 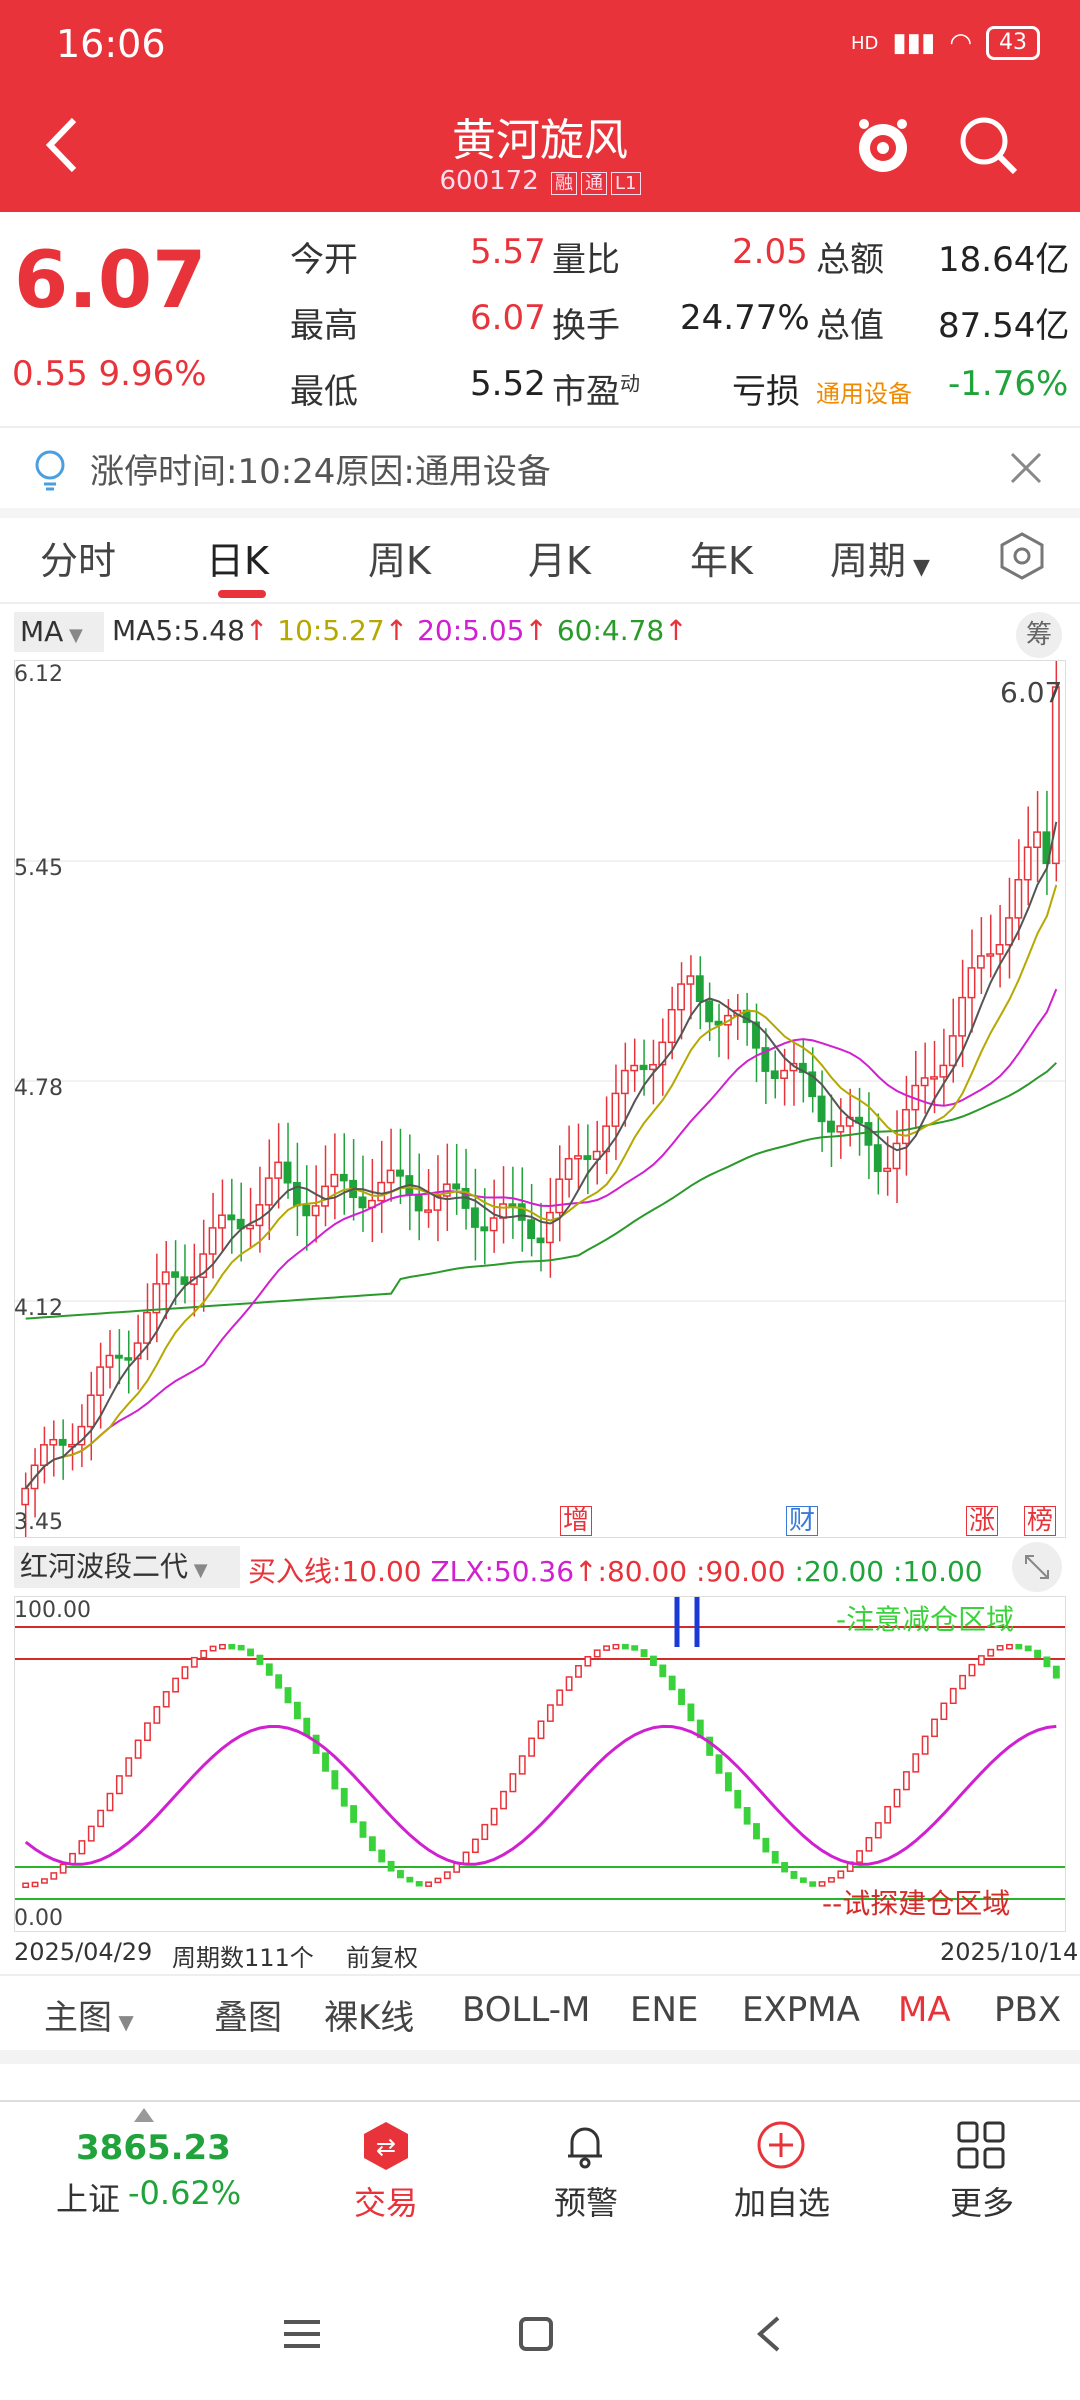 What do you see at coordinates (559, 561) in the screenshot?
I see `tab-monthly-k: 月K` at bounding box center [559, 561].